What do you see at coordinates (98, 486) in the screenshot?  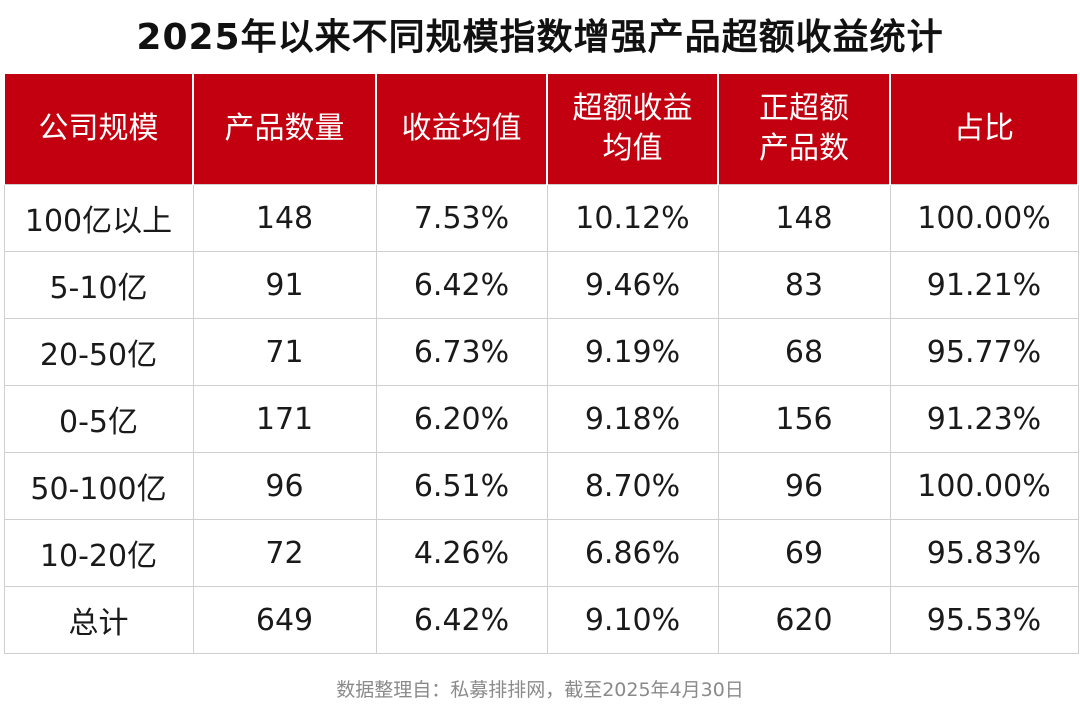 I see `cell-company-size: 50-100亿` at bounding box center [98, 486].